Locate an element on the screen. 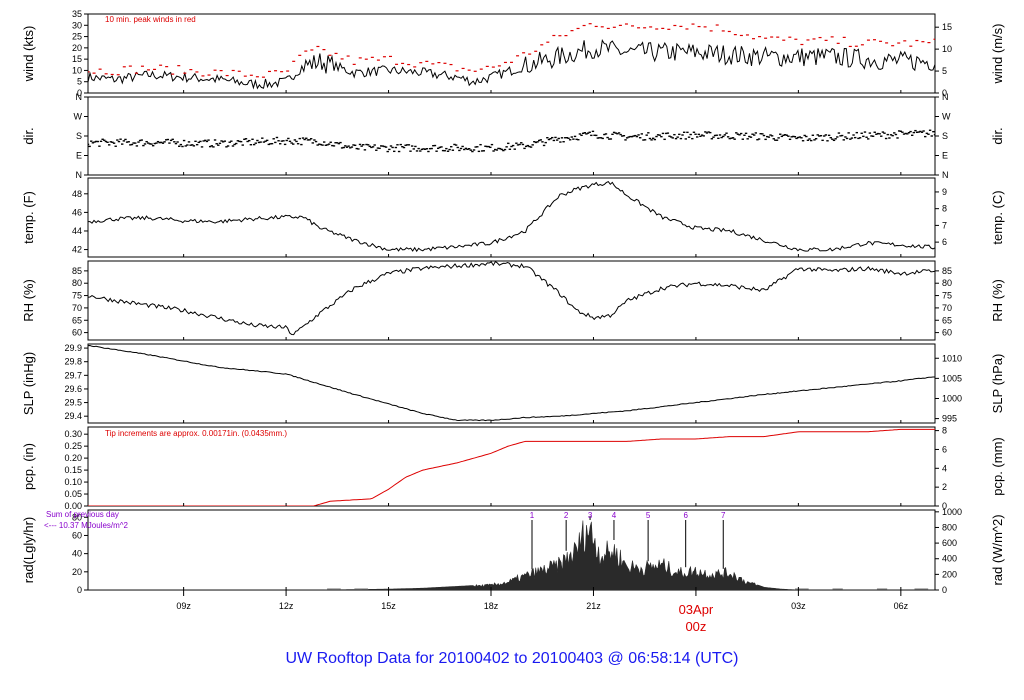 The width and height of the screenshot is (1024, 700). left-tick-label: 30 is located at coordinates (77, 25).